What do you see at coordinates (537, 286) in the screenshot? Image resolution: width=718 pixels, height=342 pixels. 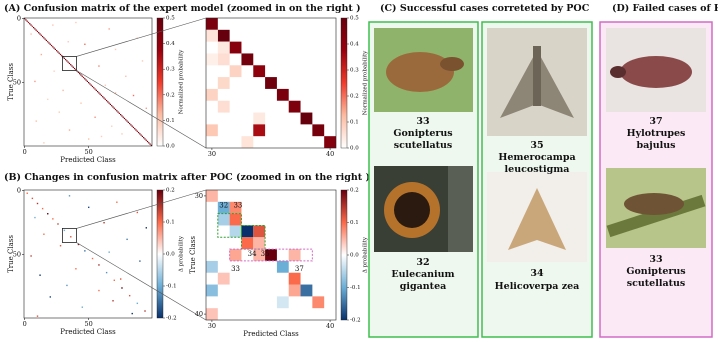 I see `species: Helicoverpa zea` at bounding box center [537, 286].